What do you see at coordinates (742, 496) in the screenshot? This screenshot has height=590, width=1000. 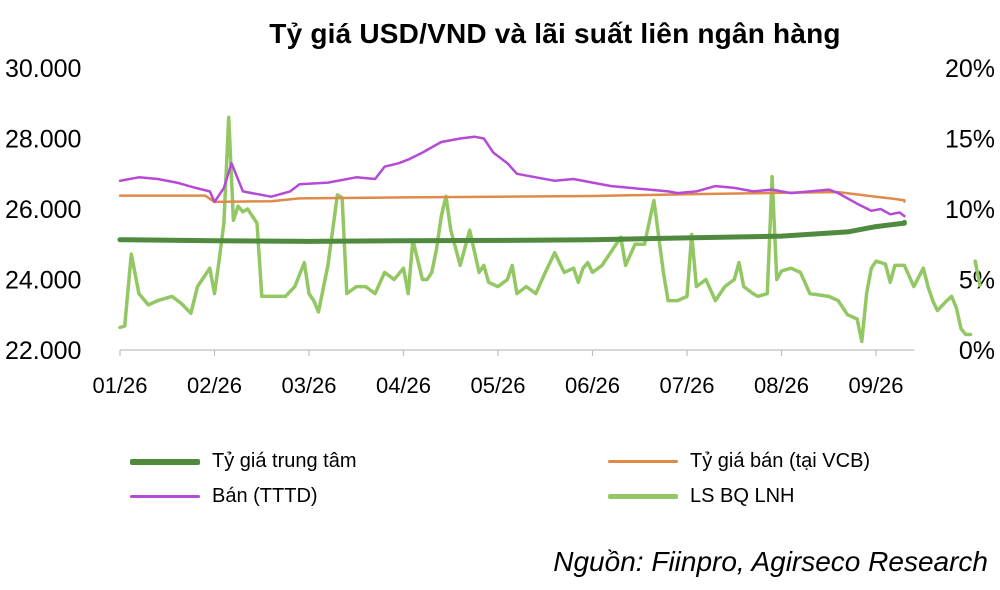 I see `legend-label: LS BQ LNH` at bounding box center [742, 496].